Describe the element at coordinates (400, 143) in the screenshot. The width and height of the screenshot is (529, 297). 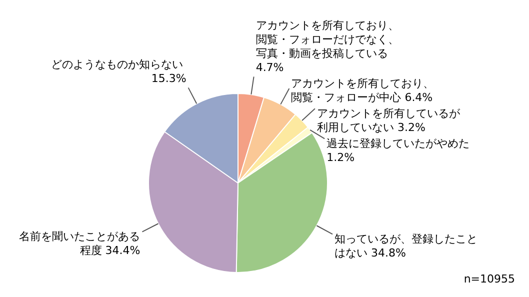
I see `slice-label: 過去に登録していたがやめた` at that location.